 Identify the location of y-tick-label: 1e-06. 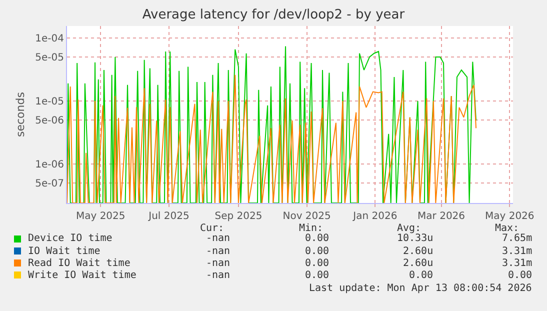
(49, 164).